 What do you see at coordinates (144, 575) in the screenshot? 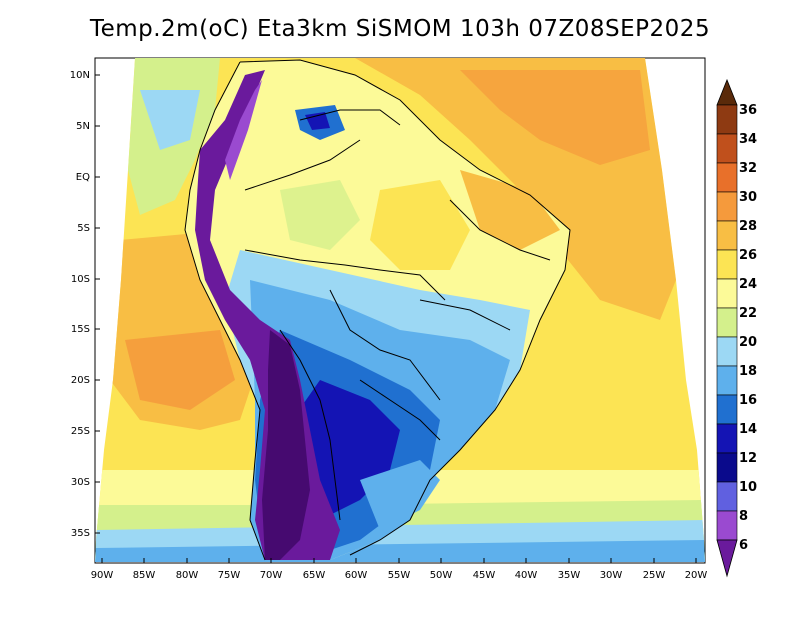
I see `lon-label-85w: 85W` at bounding box center [144, 575].